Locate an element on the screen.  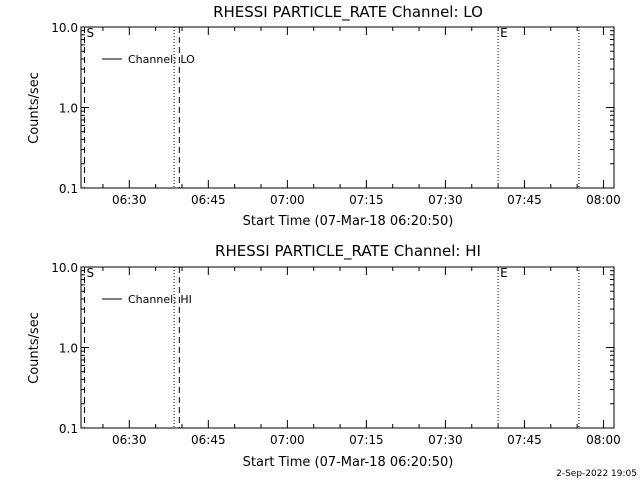
legend-label: Channel: HI is located at coordinates (160, 299).